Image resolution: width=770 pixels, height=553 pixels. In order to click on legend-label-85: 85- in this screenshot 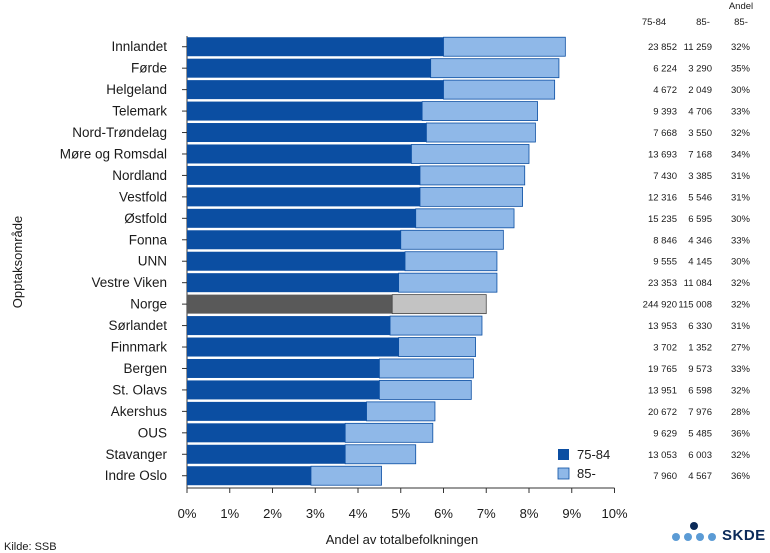, I will do `click(586, 473)`.